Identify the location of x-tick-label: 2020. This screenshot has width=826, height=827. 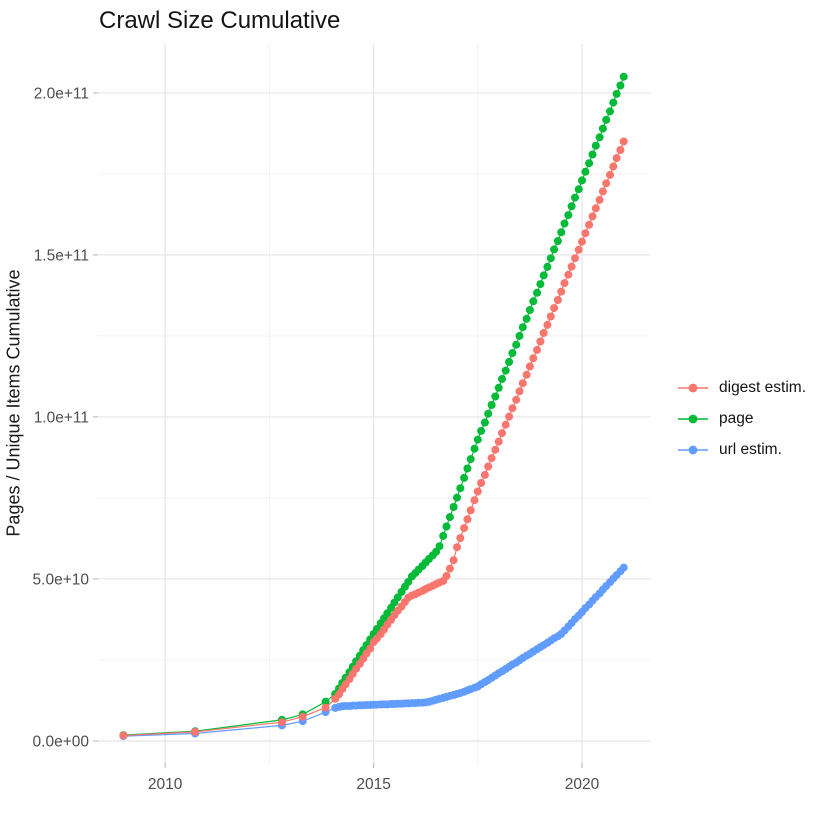
(582, 784).